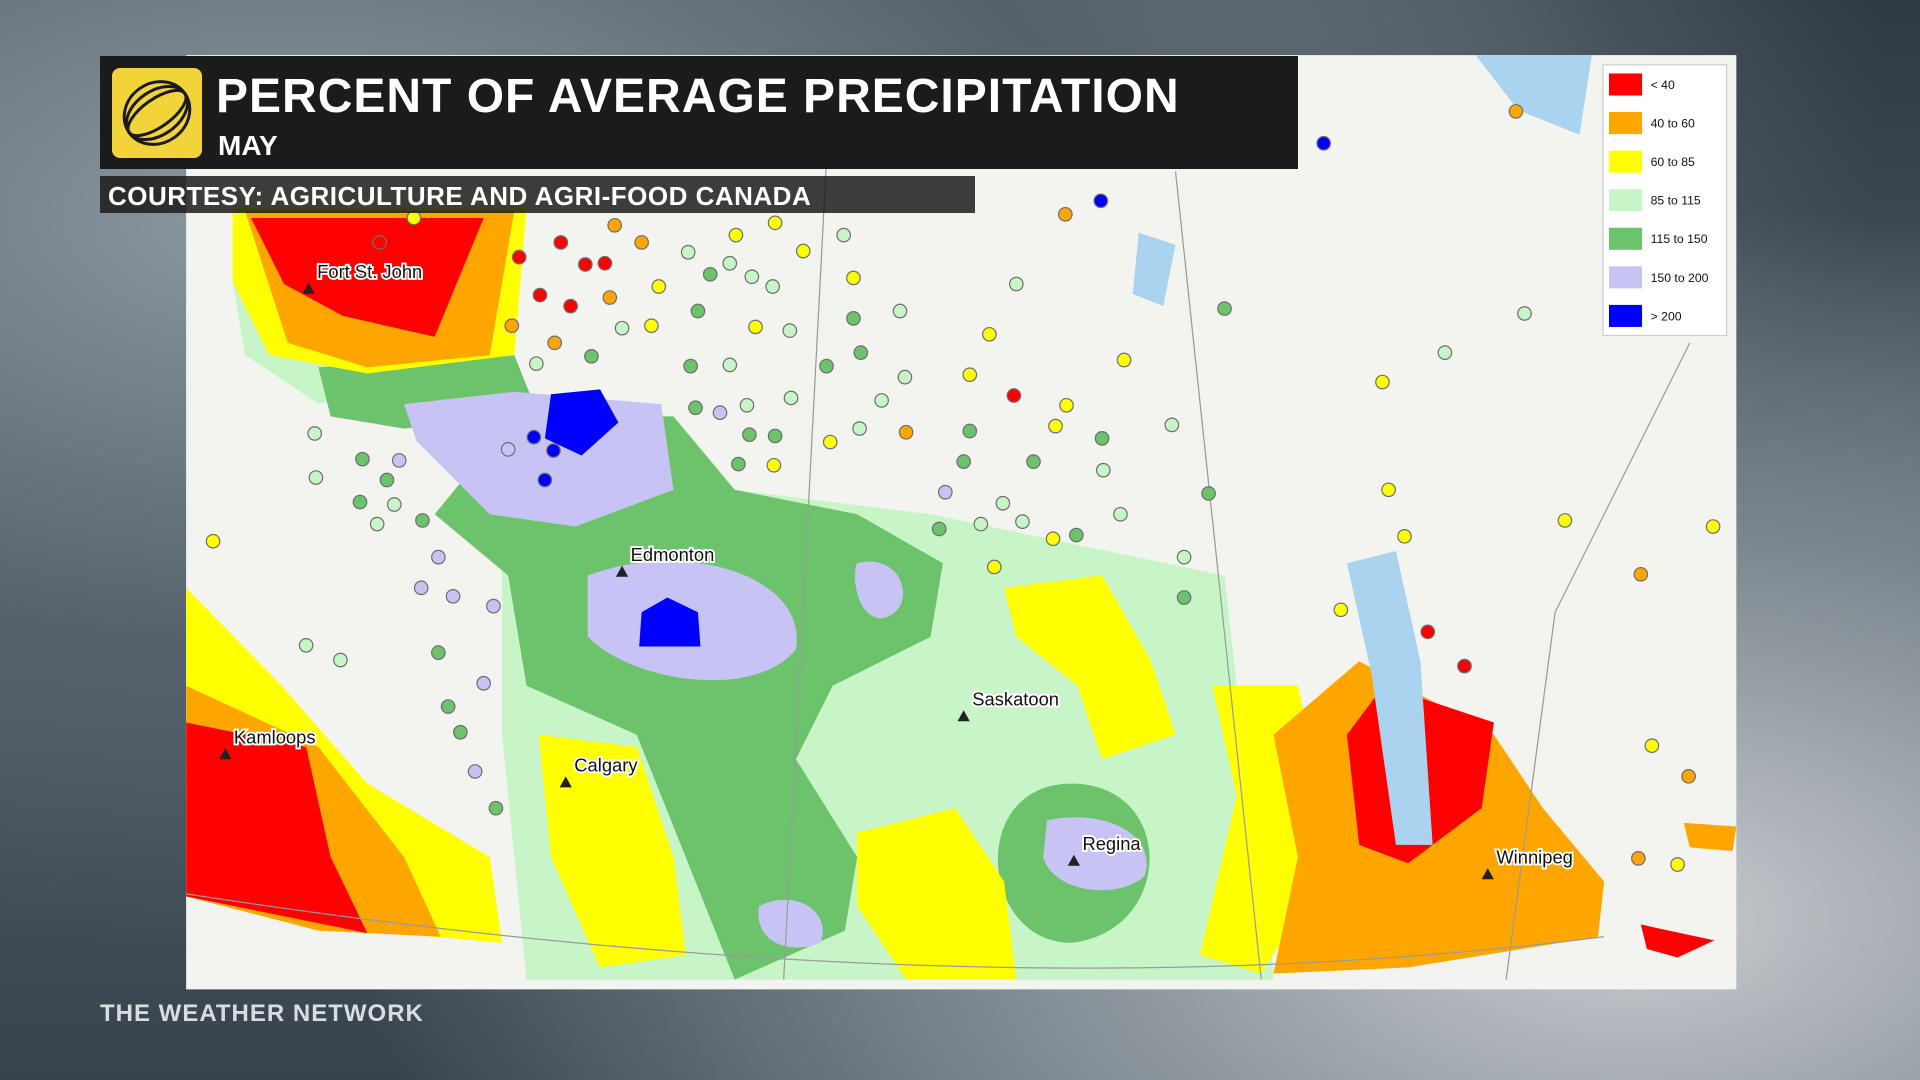 This screenshot has width=1920, height=1080. What do you see at coordinates (805, 569) in the screenshot?
I see `ab-sk-border` at bounding box center [805, 569].